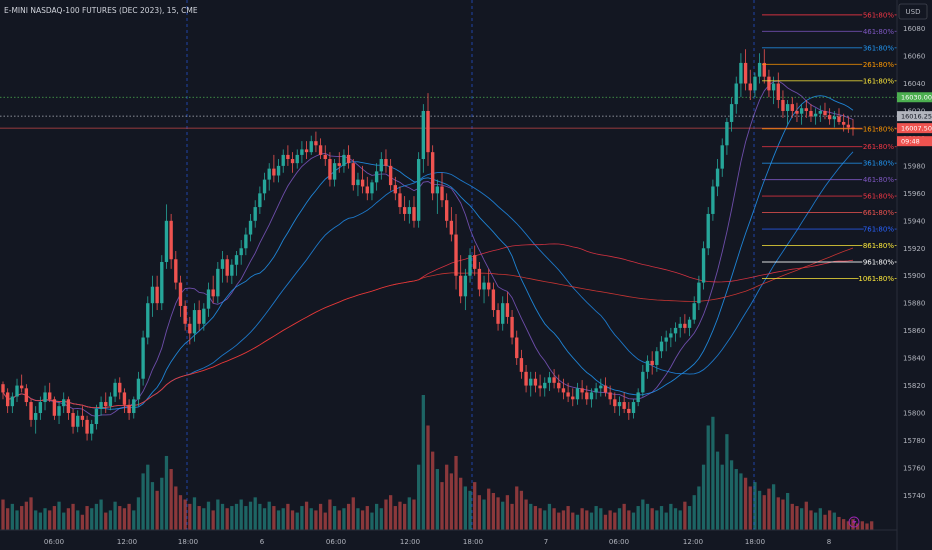  What do you see at coordinates (854, 522) in the screenshot?
I see `lightning-icon` at bounding box center [854, 522].